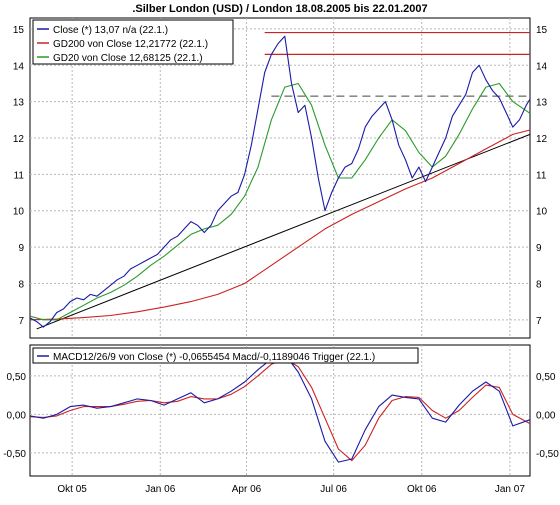  What do you see at coordinates (17, 415) in the screenshot?
I see `macd-y-tick-label-left: 0,00` at bounding box center [17, 415].